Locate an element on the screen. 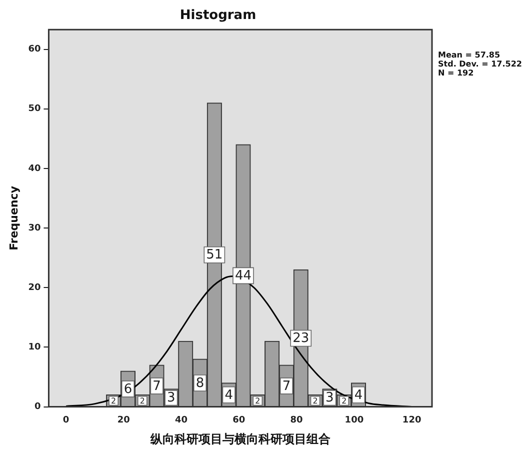 This screenshot has height=459, width=524. data-label: 44 is located at coordinates (243, 276).